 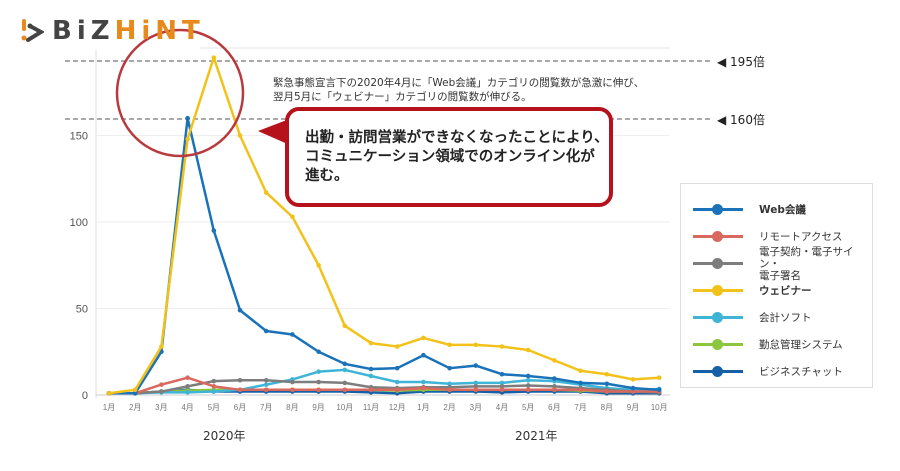 I want to click on legend-label: ビジネスチャット, so click(x=801, y=371).